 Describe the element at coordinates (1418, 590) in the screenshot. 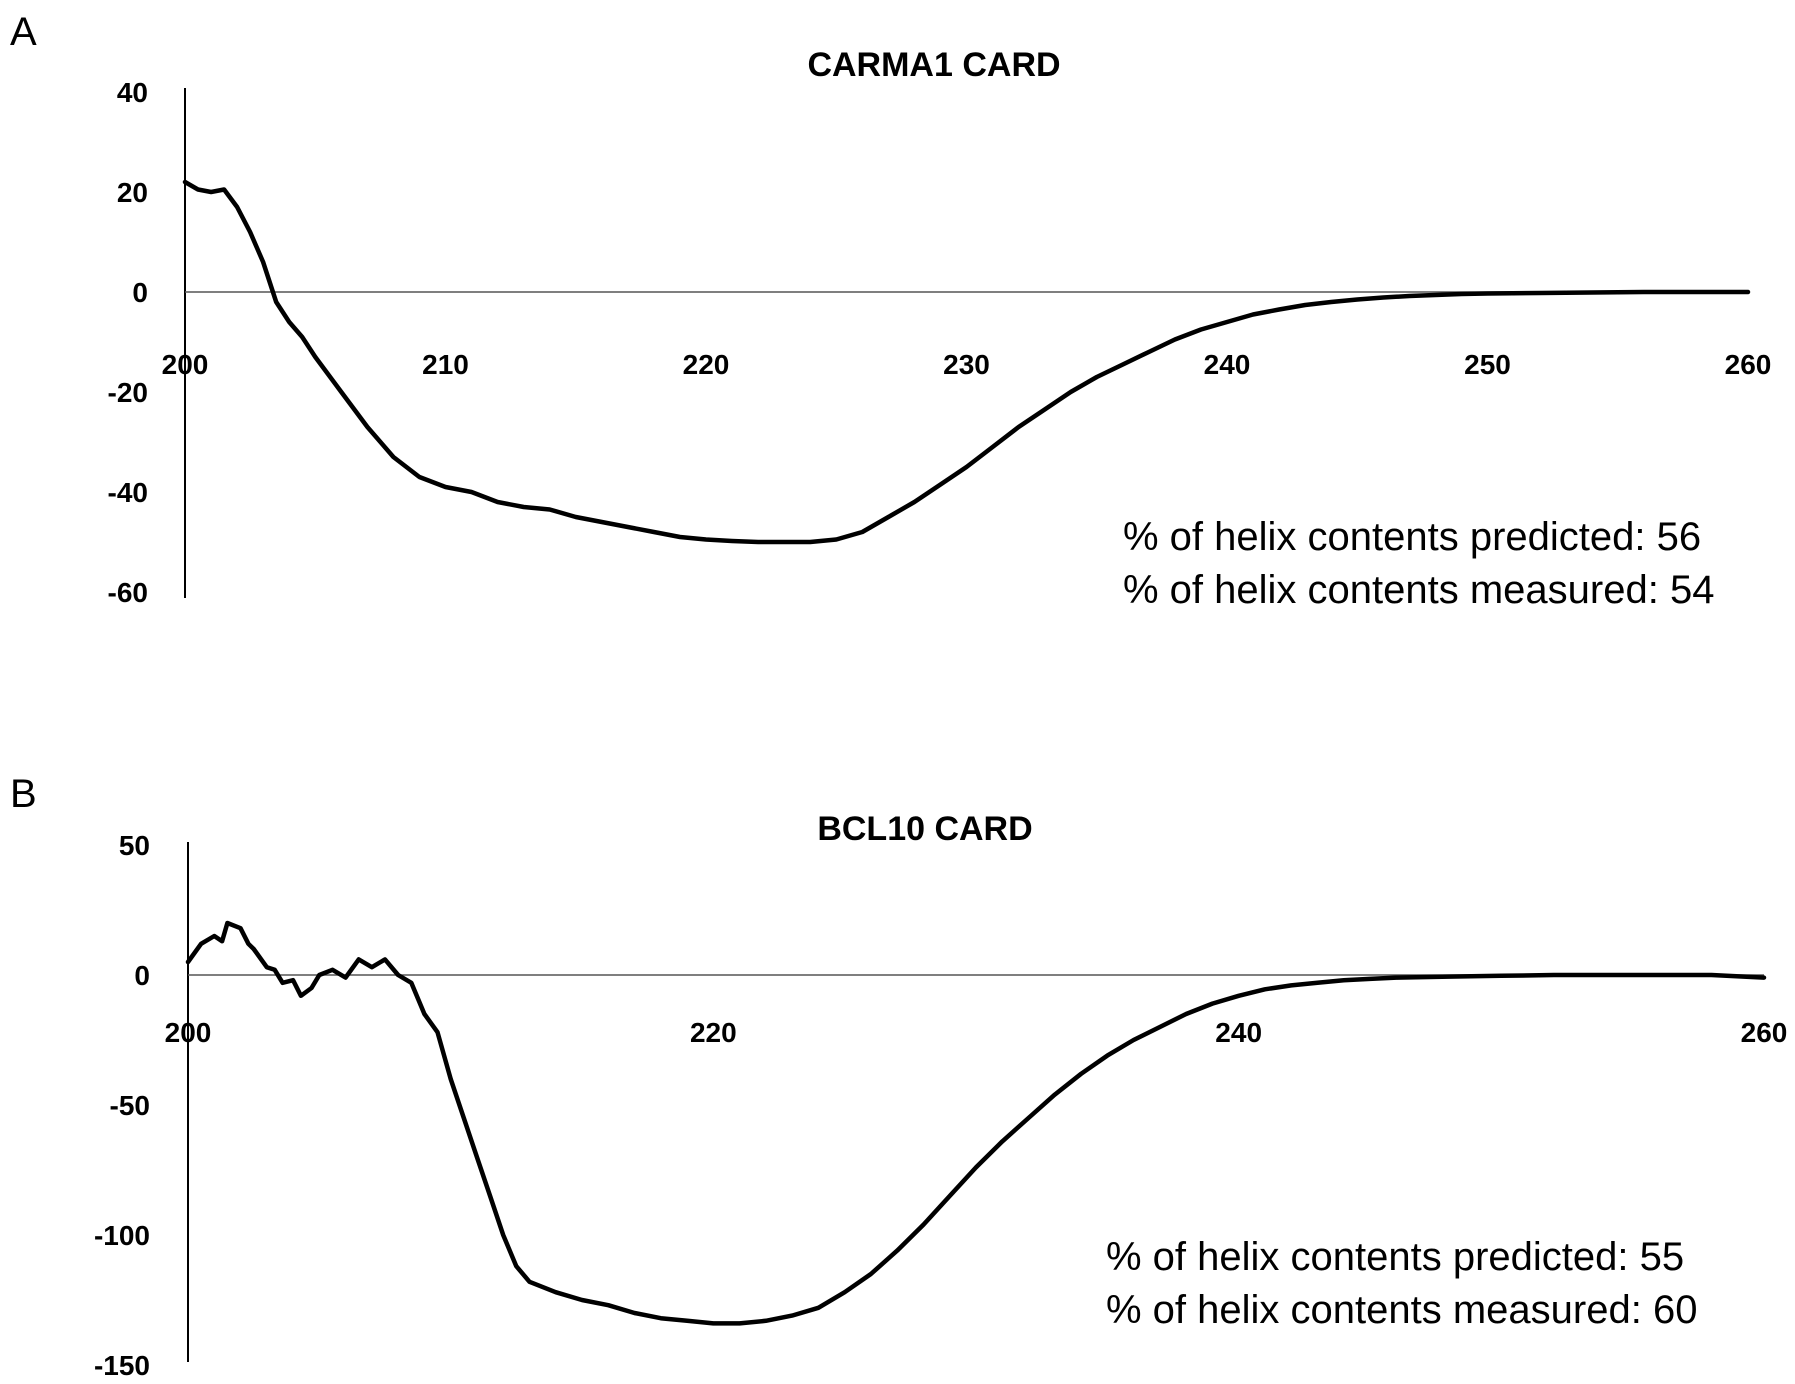

I see `chart-a-annotation-measured: % of helix contents measured: 54` at that location.